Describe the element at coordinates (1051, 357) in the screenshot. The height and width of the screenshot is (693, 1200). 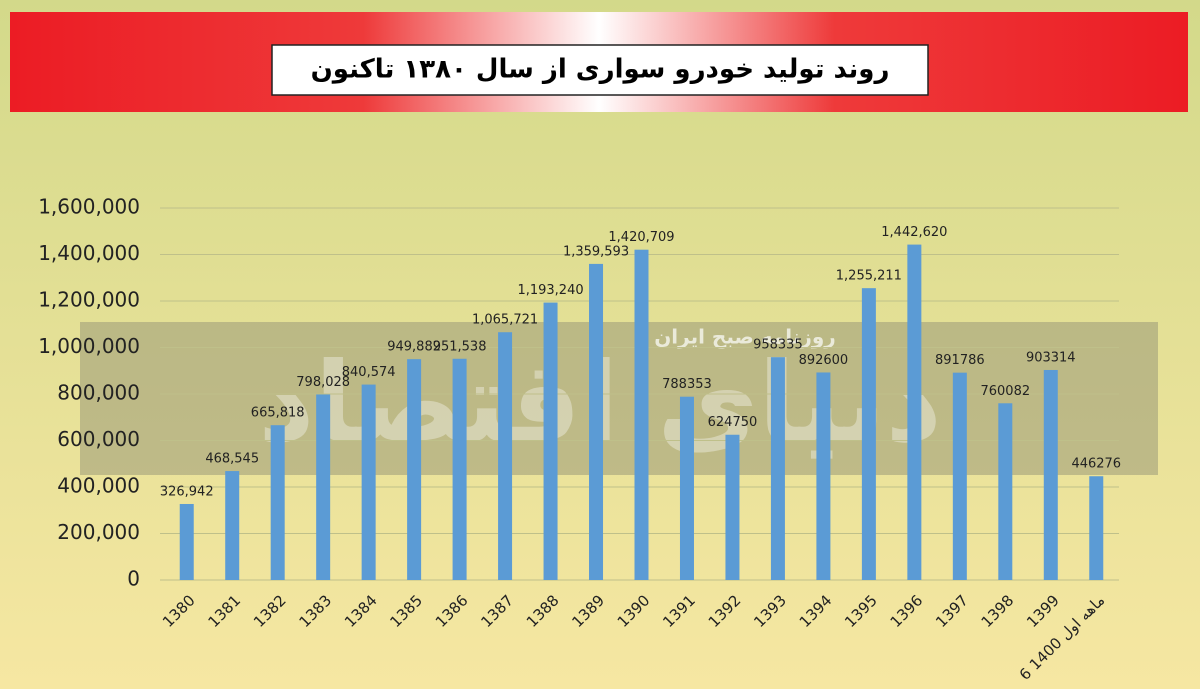
I see `data-label: 903314` at that location.